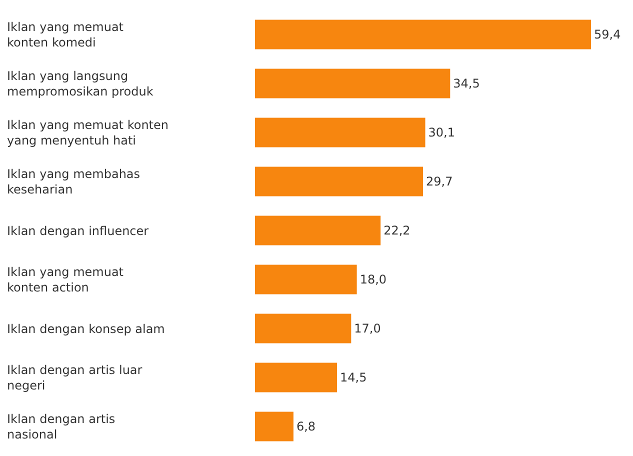  Describe the element at coordinates (78, 231) in the screenshot. I see `y-tick-label: Iklan dengan influencer` at that location.